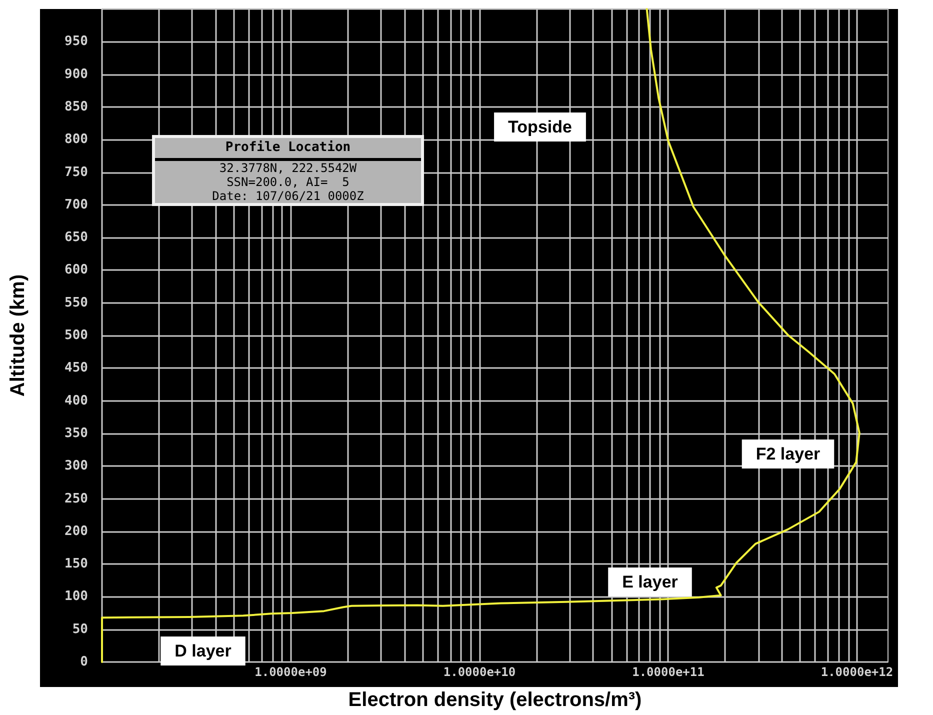 Image resolution: width=933 pixels, height=715 pixels. I want to click on x-tick-label: 1.0000e+12, so click(857, 672).